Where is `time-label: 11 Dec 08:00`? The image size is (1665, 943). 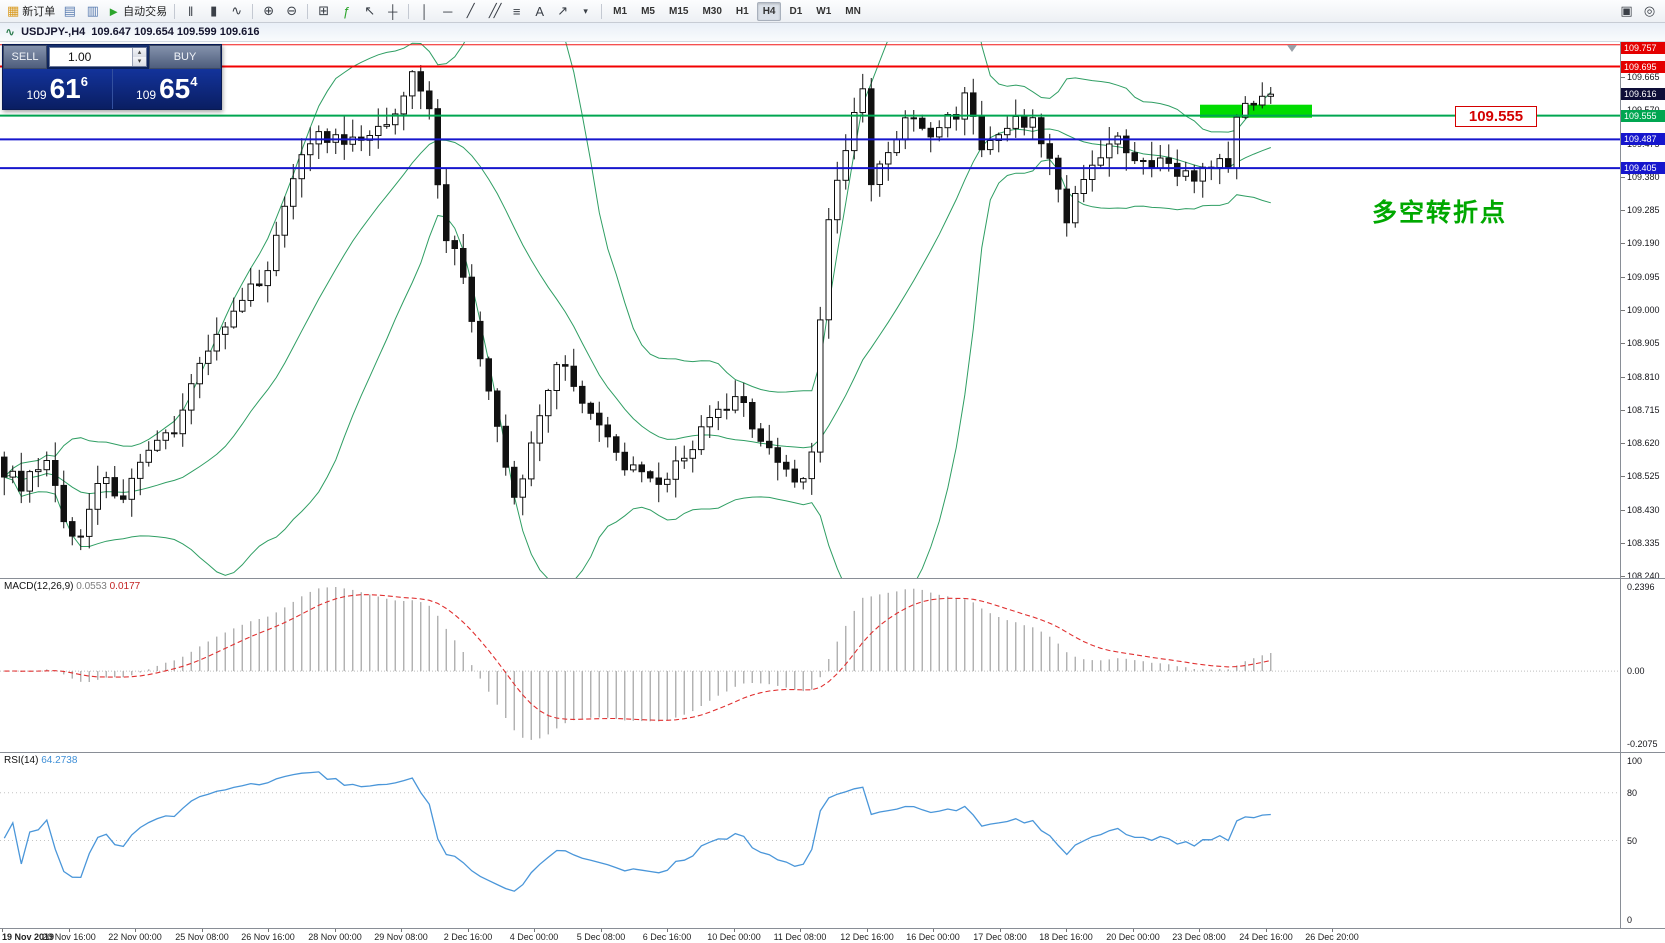
time-label: 11 Dec 08:00 is located at coordinates (800, 937).